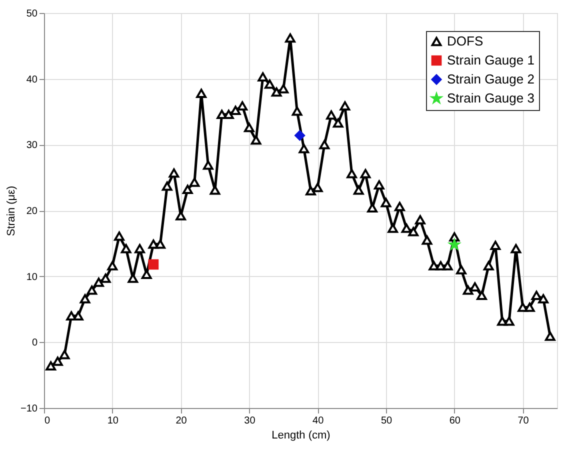 The image size is (568, 452). I want to click on legend-label: Strain Gauge 2, so click(490, 79).